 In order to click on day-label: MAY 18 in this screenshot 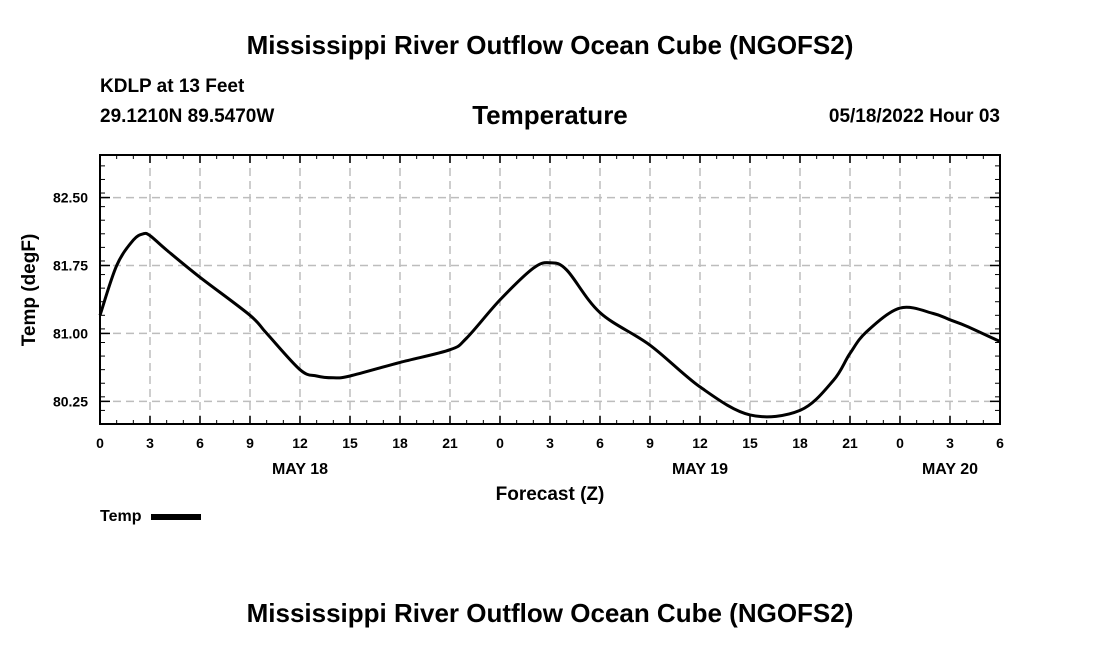, I will do `click(300, 469)`.